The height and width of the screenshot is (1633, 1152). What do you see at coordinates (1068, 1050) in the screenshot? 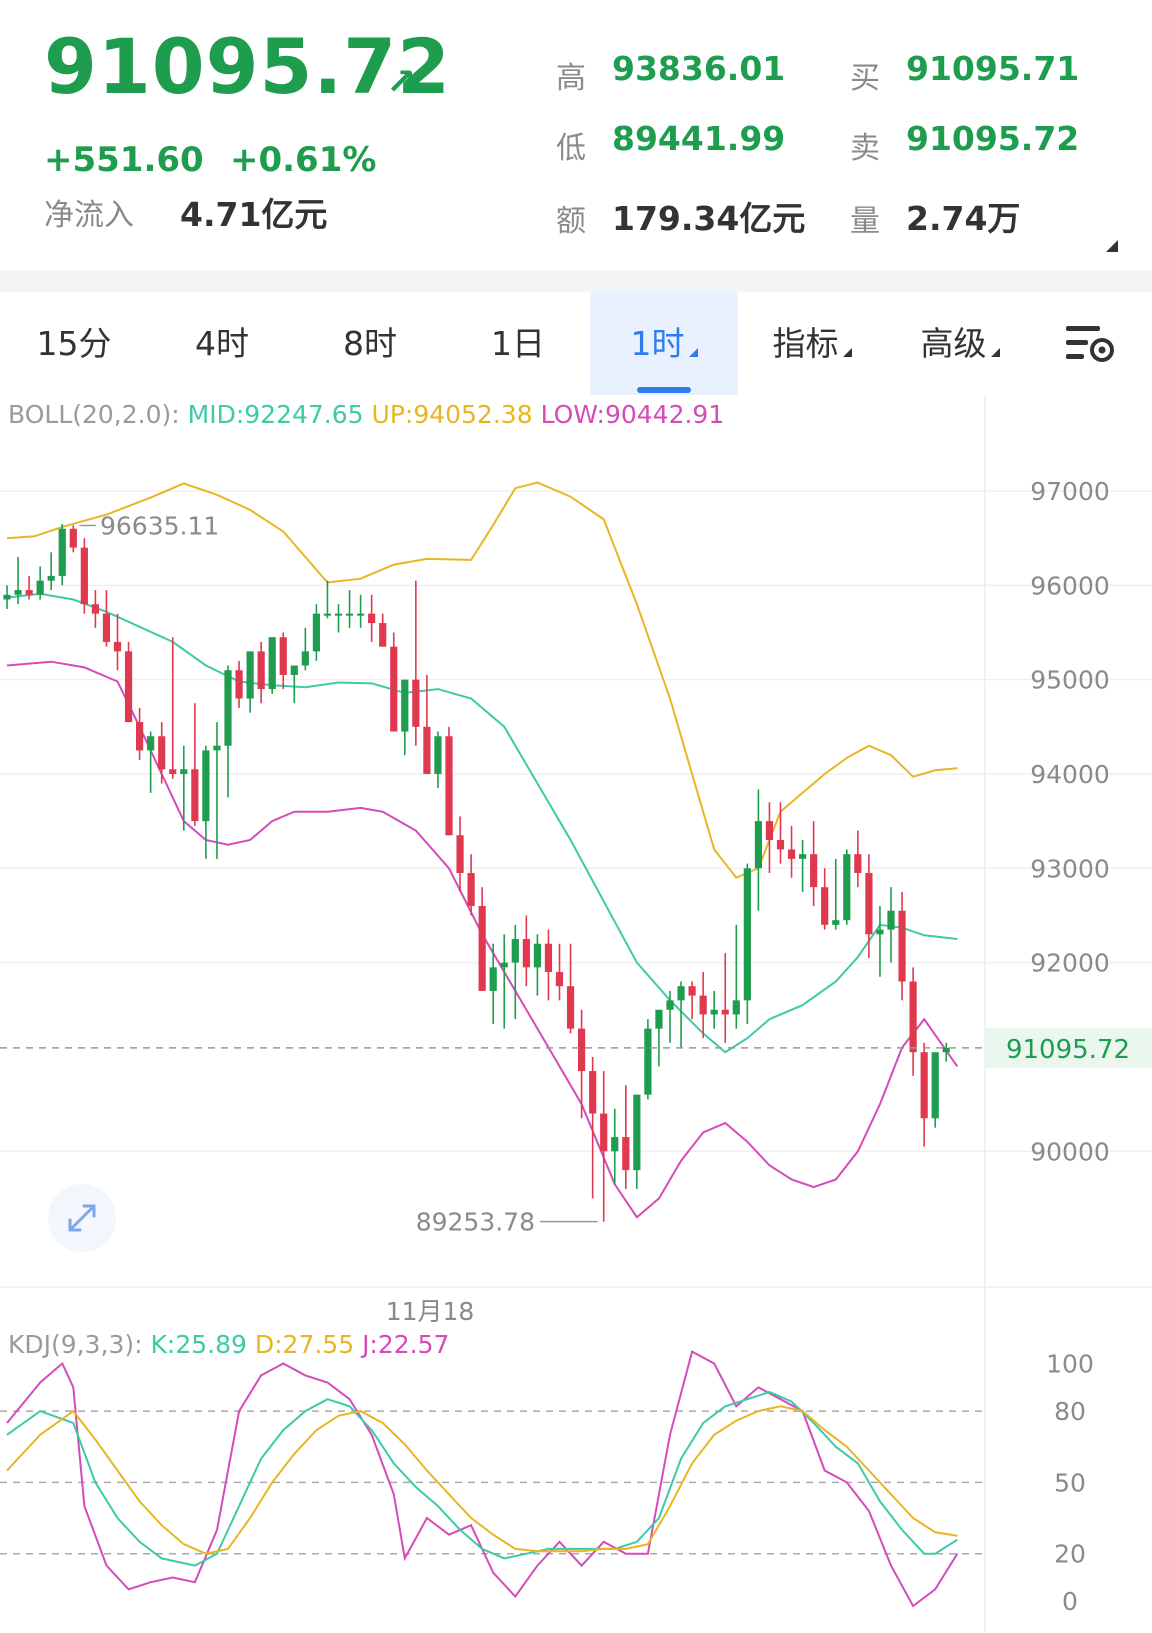
I see `current-price-tag: 91095.72` at bounding box center [1068, 1050].